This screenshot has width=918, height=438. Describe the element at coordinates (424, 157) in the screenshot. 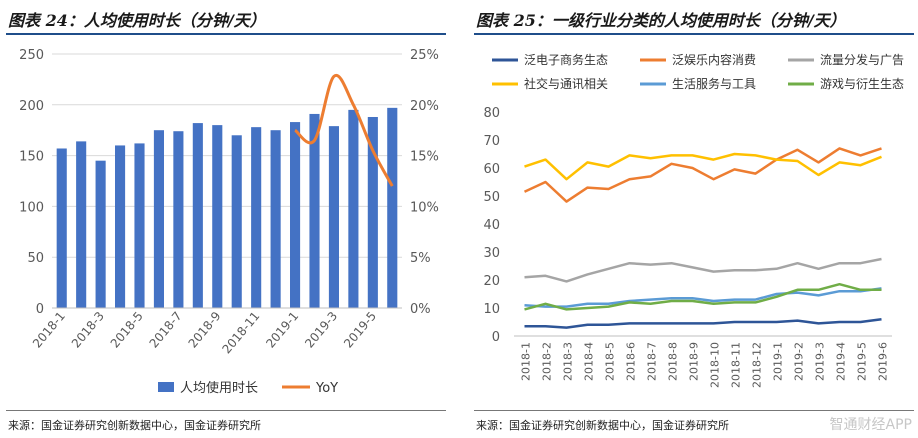

I see `y-tick-label-right: 15%` at that location.